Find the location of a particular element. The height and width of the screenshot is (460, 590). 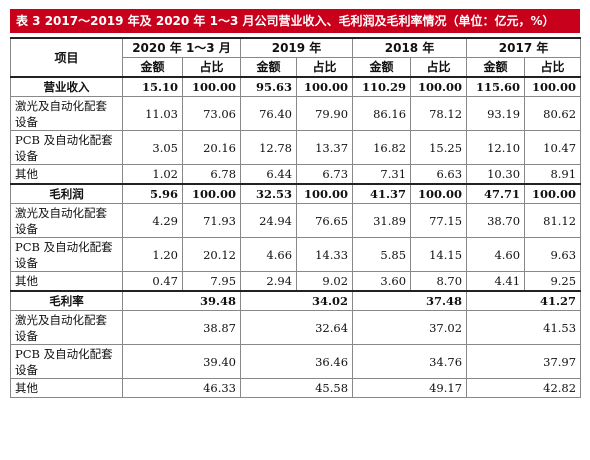

table-cell: 41.27 is located at coordinates (524, 300).